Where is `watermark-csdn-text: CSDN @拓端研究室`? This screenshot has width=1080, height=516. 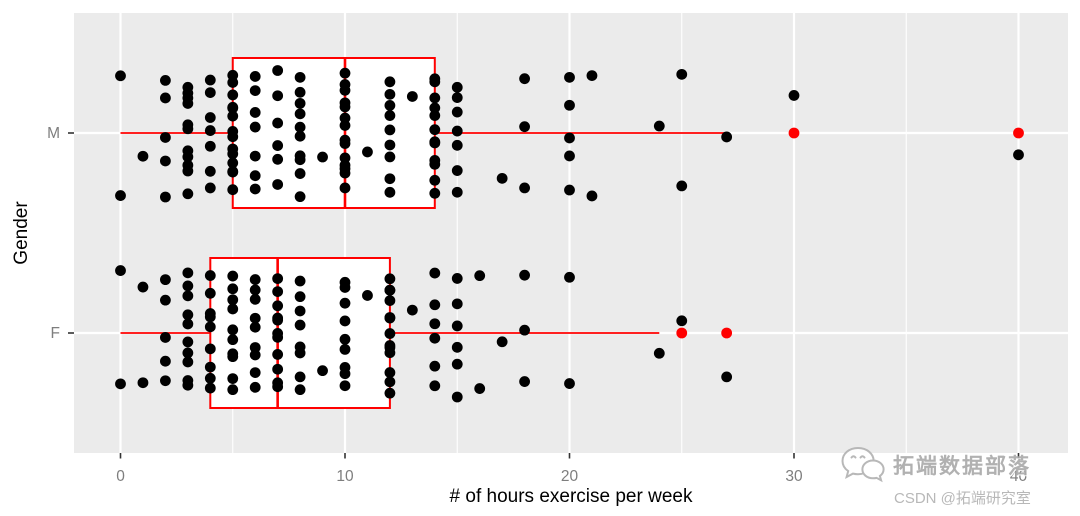
watermark-csdn-text: CSDN @拓端研究室 is located at coordinates (962, 498).